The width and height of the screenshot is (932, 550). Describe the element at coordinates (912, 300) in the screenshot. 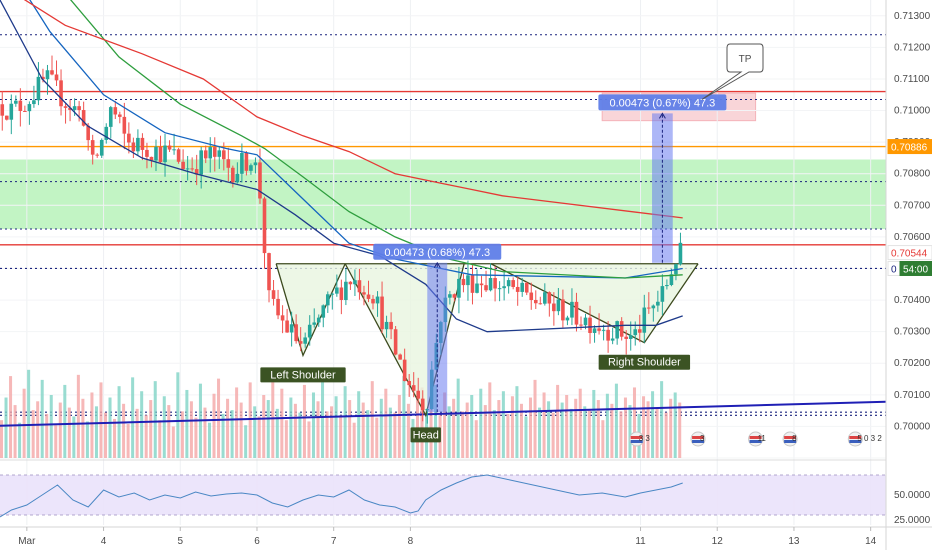

I see `price-tick-label: 0.70400` at that location.